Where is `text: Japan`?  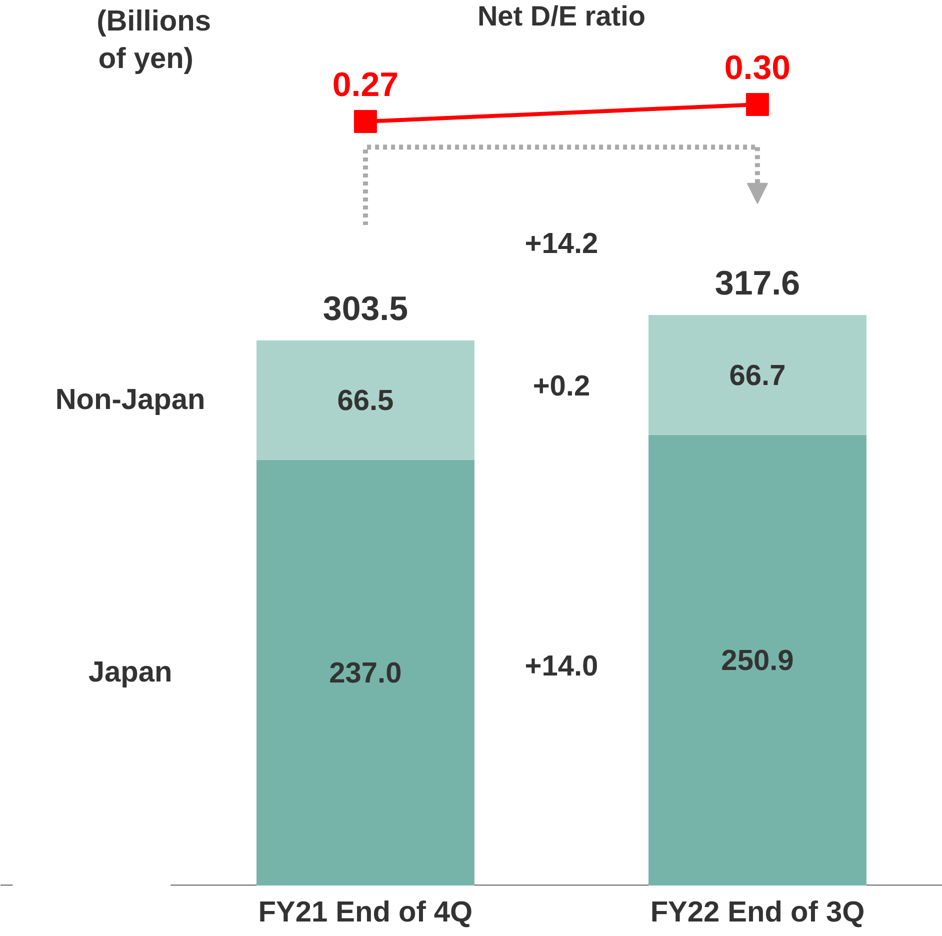 text: Japan is located at coordinates (130, 672).